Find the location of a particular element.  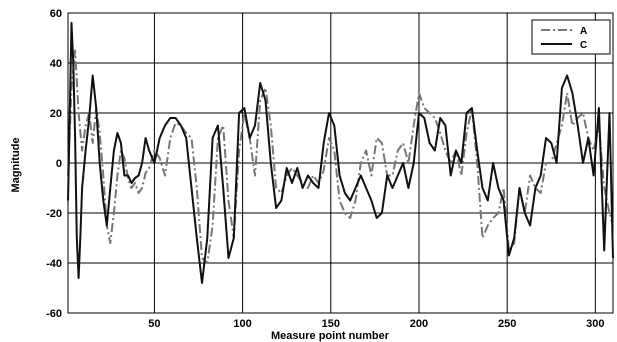

x-tick-label: 150 is located at coordinates (331, 324).